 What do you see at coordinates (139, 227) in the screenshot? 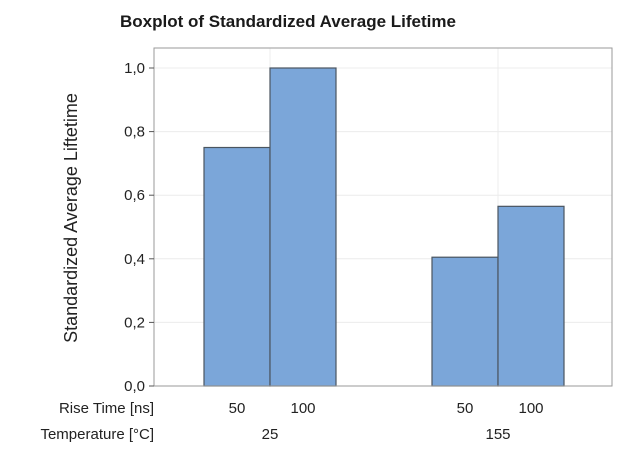
I see `y-ticks: 0,0 0,2 0,4 0,6 0,8 1,0` at bounding box center [139, 227].